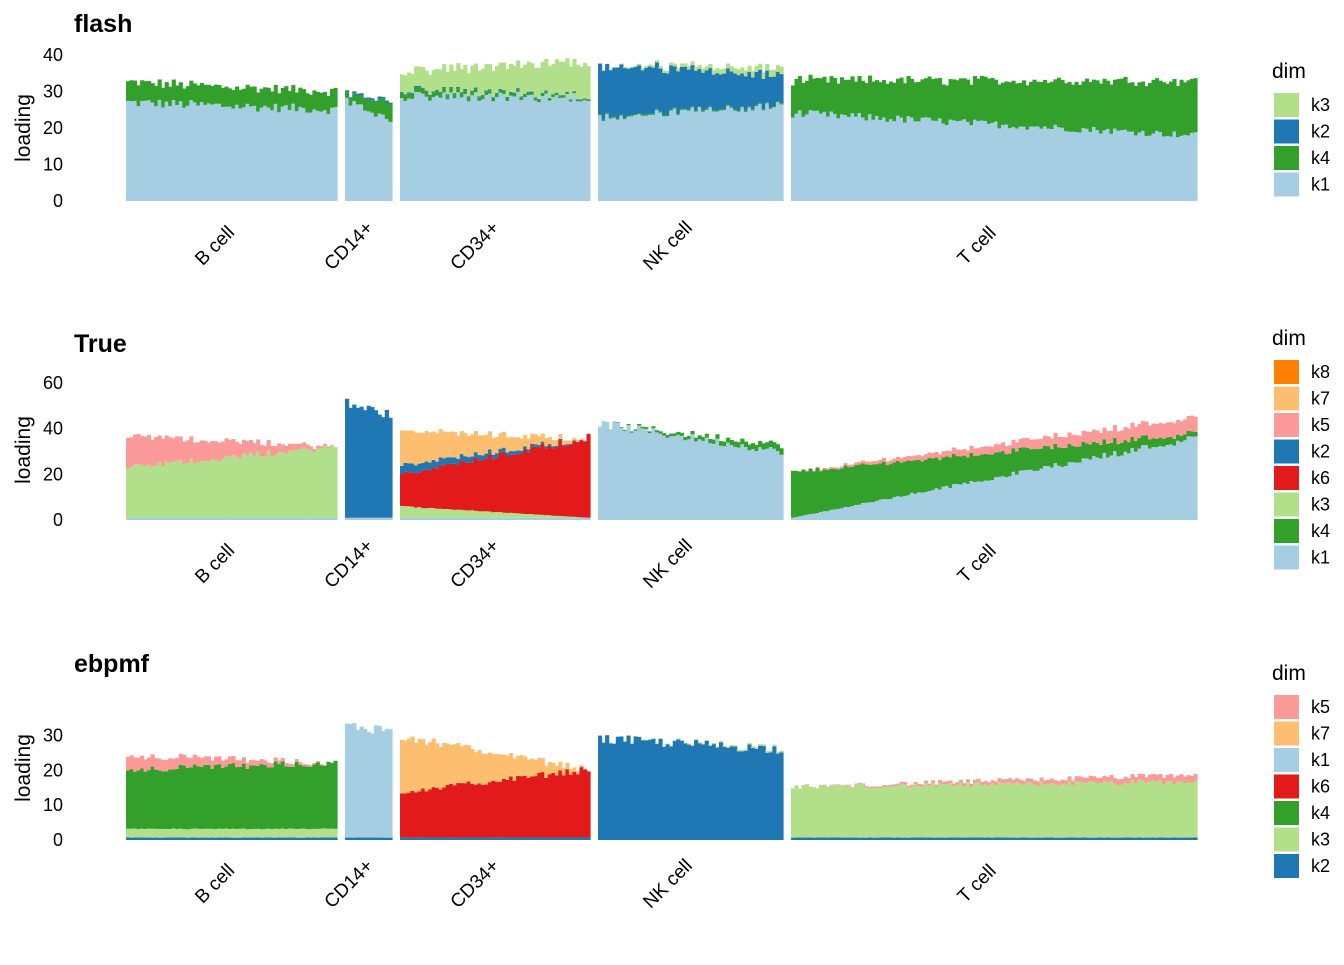 The width and height of the screenshot is (1344, 965). I want to click on group-b-cell, so click(232, 797).